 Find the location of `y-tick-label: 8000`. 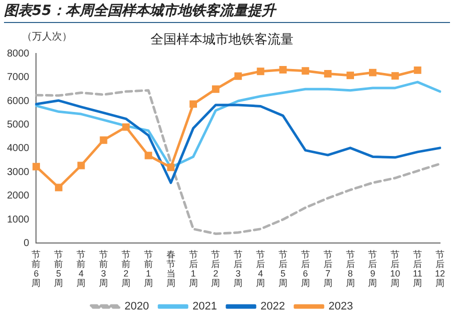

y-tick-label: 8000 is located at coordinates (18, 54).